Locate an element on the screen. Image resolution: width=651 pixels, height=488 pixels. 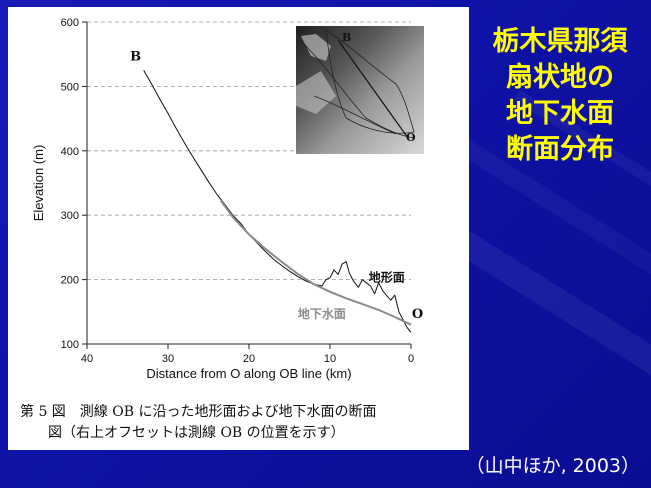
title-line: 栃木県那須 is located at coordinates (560, 41).